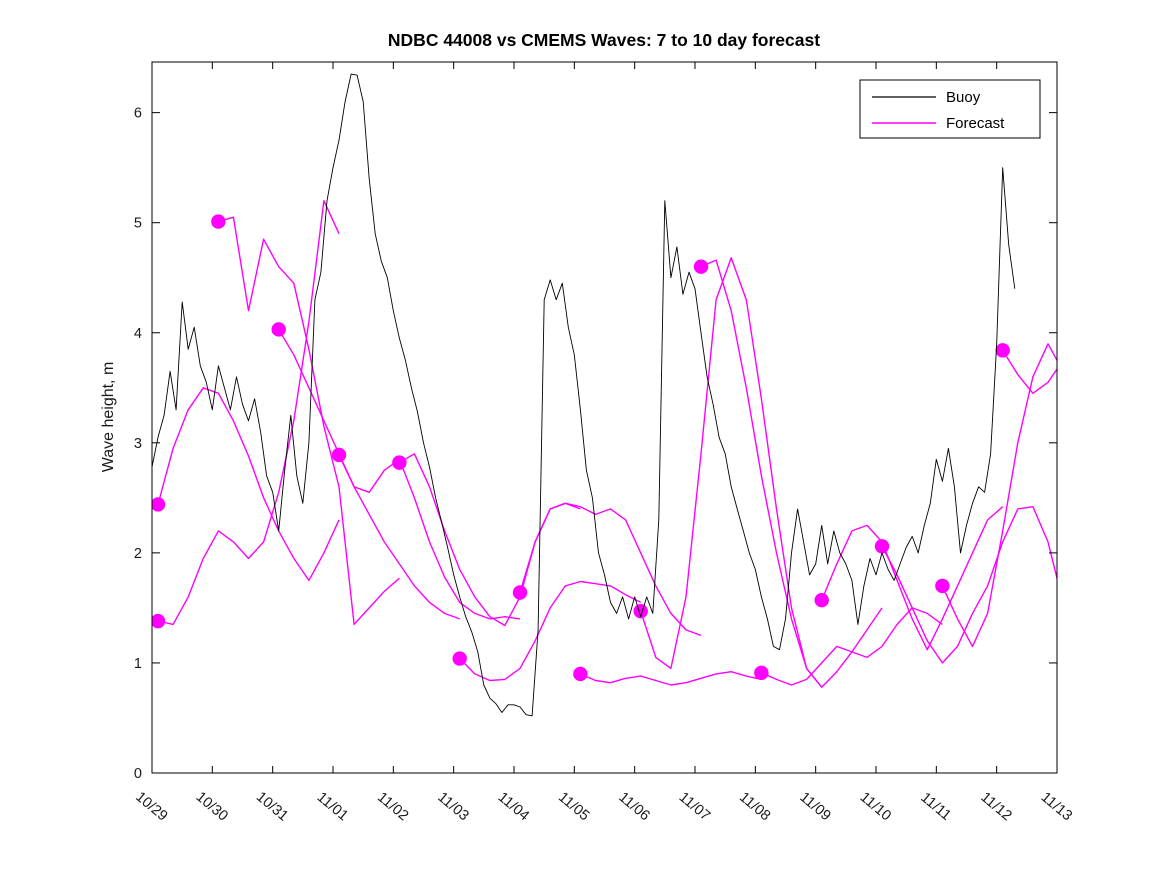 This screenshot has width=1167, height=880. Describe the element at coordinates (108, 417) in the screenshot. I see `y-axis-label: Wave height, m` at that location.